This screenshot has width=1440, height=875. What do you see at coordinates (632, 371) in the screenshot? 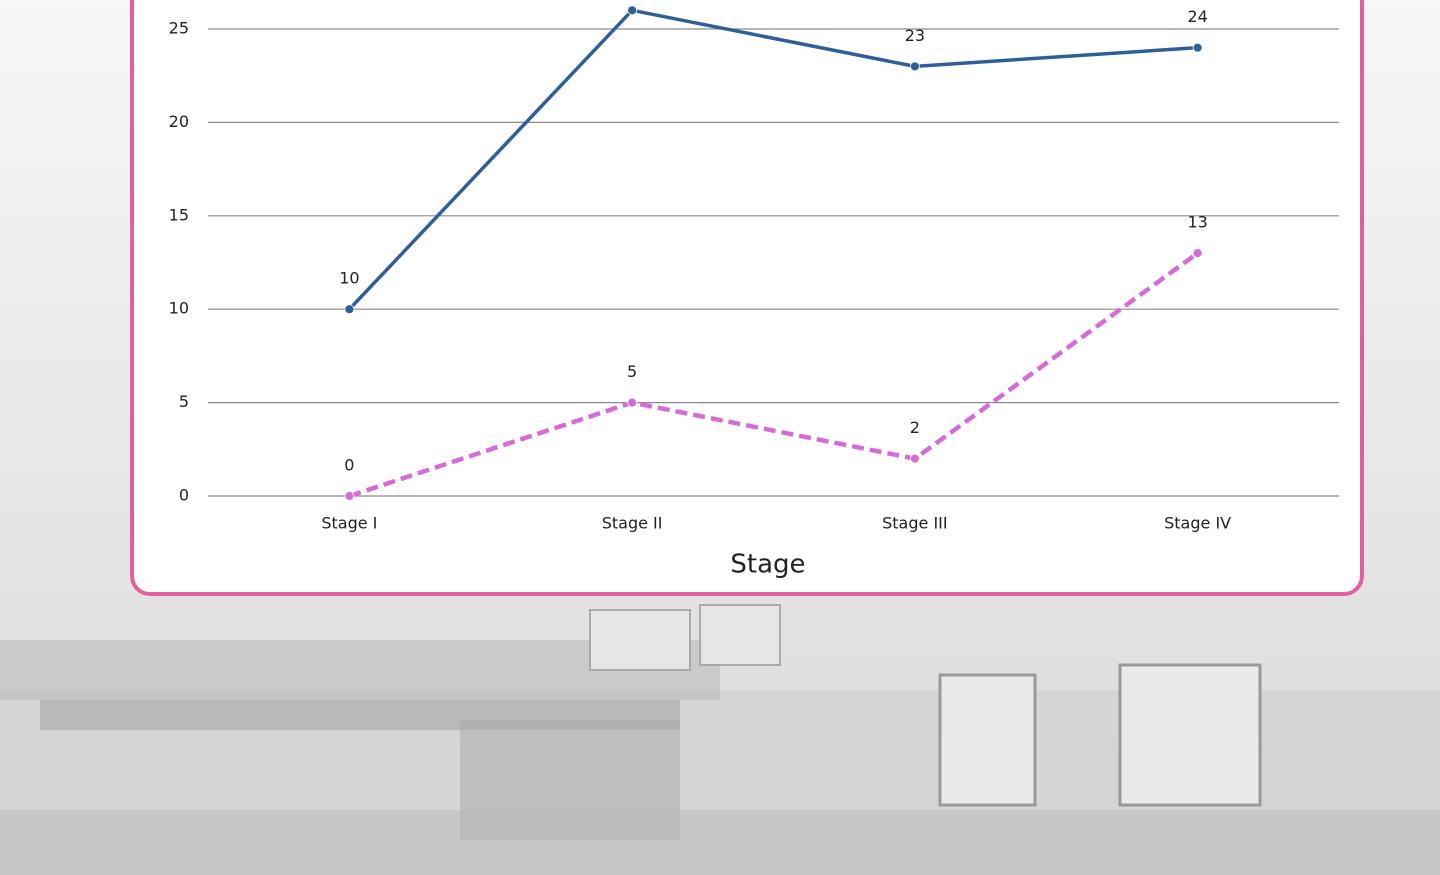
I see `data-label: 5` at bounding box center [632, 371].